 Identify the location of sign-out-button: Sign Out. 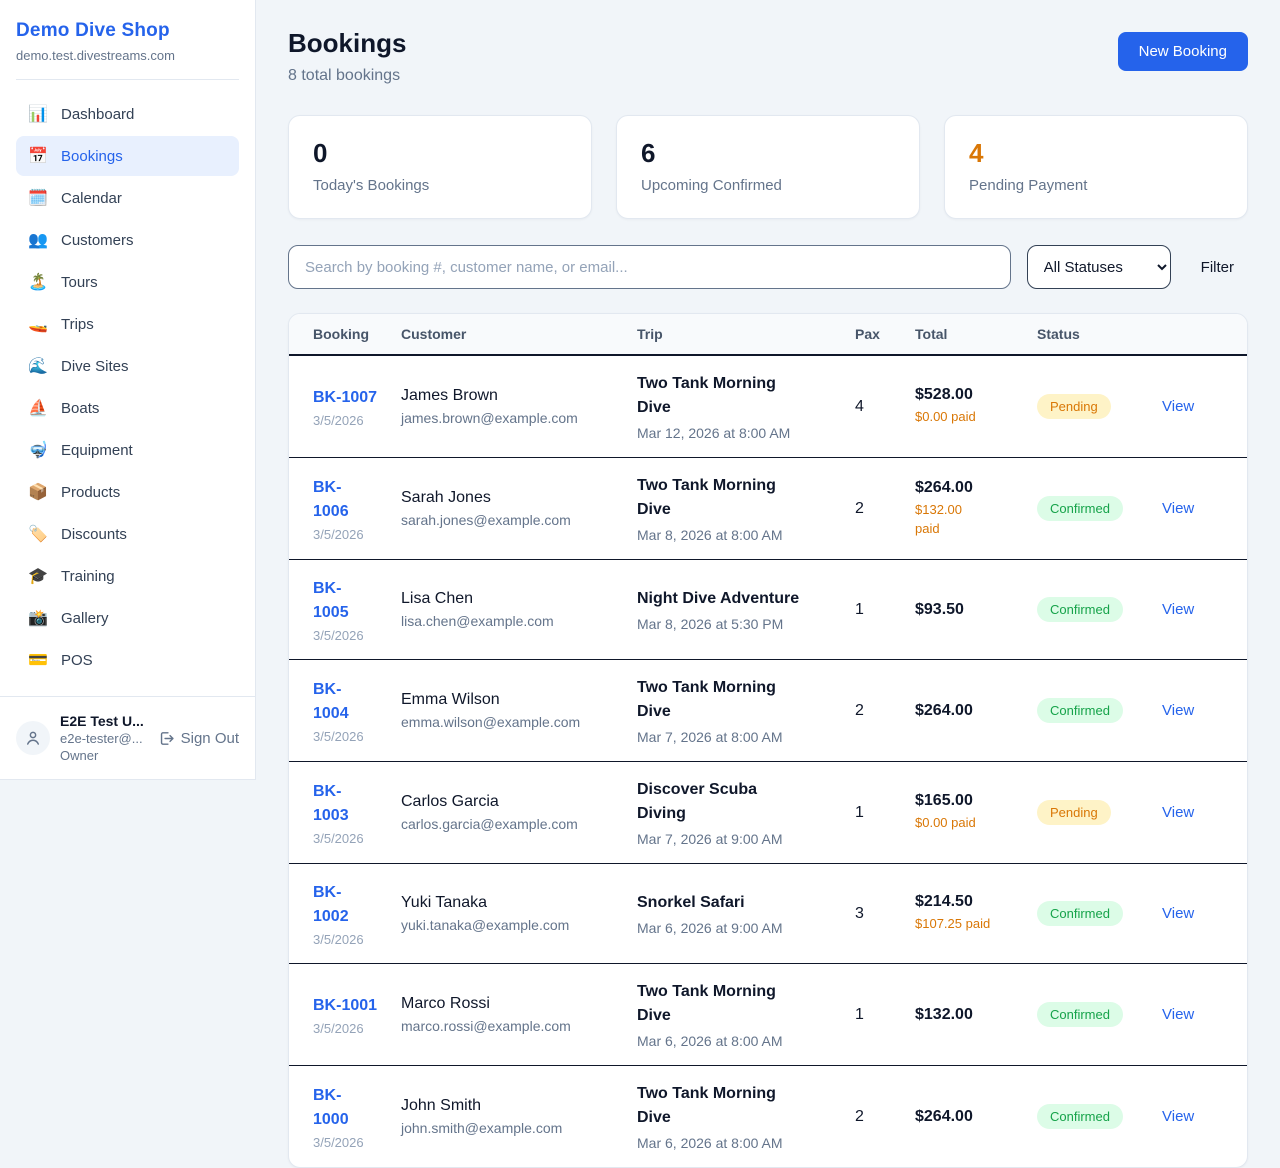
(198, 738).